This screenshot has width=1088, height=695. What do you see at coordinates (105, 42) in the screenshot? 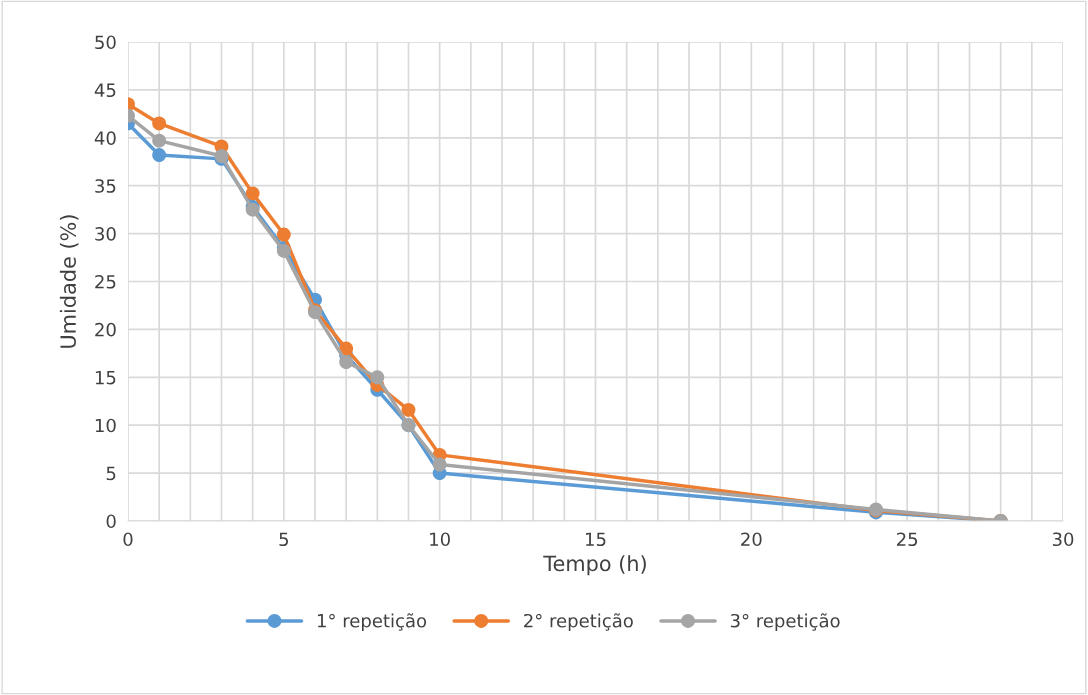
I see `y-tick-label: 50` at bounding box center [105, 42].